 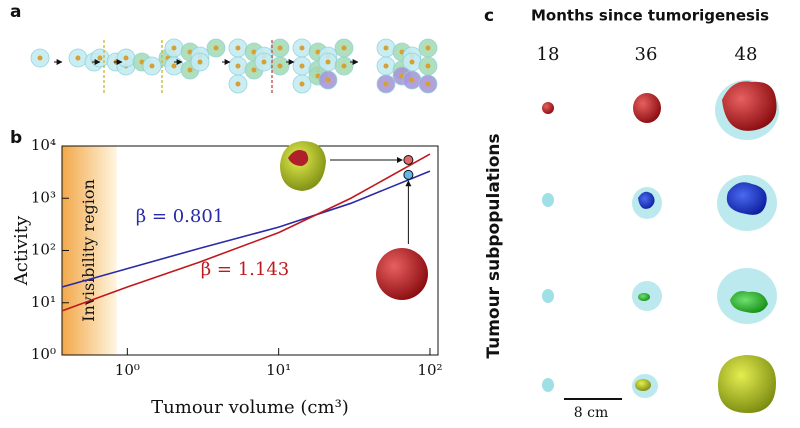 What do you see at coordinates (646, 54) in the screenshot?
I see `column-label: 36` at bounding box center [646, 54].